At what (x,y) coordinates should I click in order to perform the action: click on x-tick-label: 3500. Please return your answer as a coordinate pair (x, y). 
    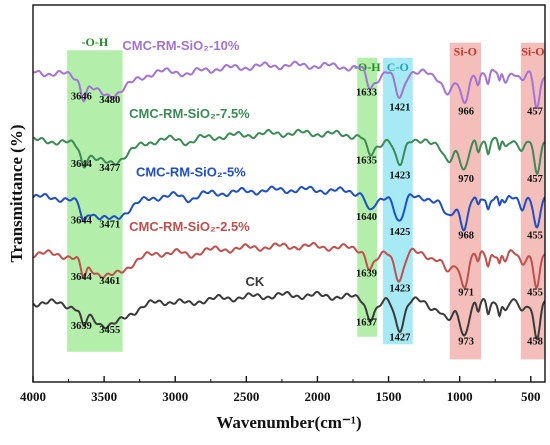
    Looking at the image, I should click on (104, 396).